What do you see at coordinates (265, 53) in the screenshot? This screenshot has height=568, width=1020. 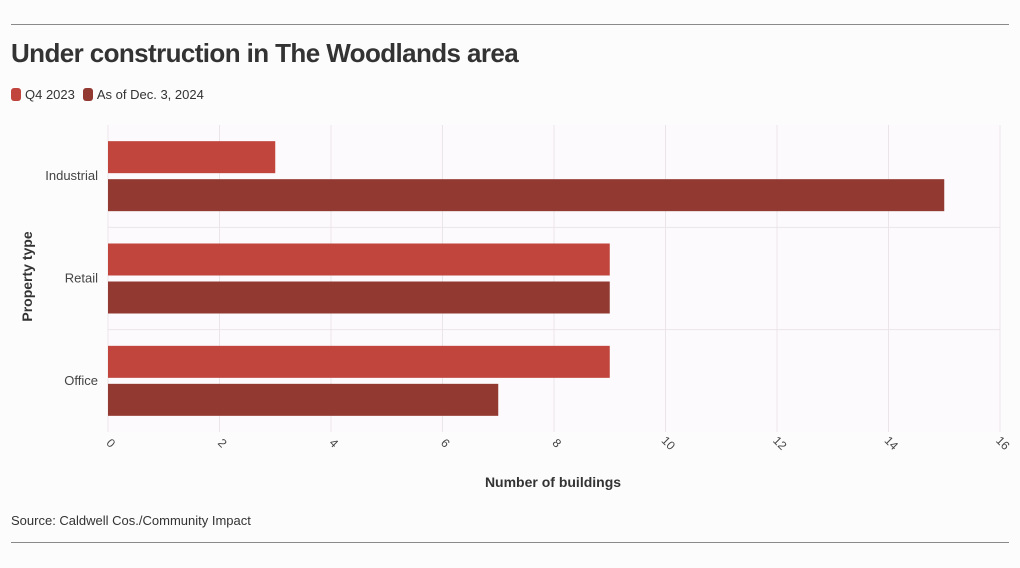 I see `chart-title: Under construction in The Woodlands area` at bounding box center [265, 53].